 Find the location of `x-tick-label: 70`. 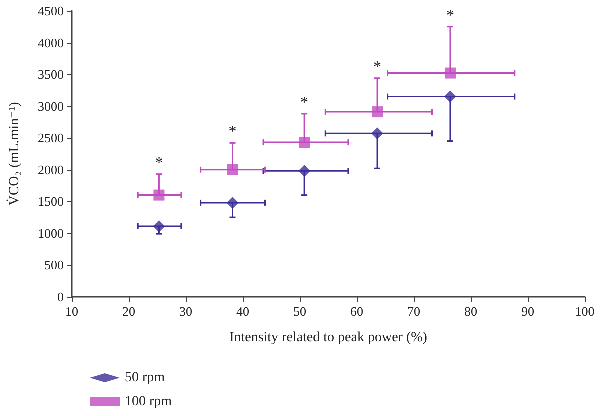

x-tick-label: 70 is located at coordinates (414, 311).